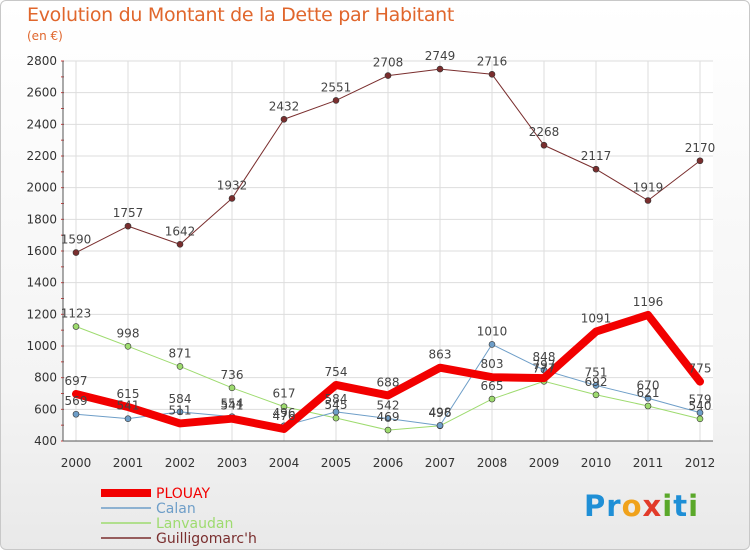 The image size is (750, 550). I want to click on x-tick-label: 2000, so click(76, 463).